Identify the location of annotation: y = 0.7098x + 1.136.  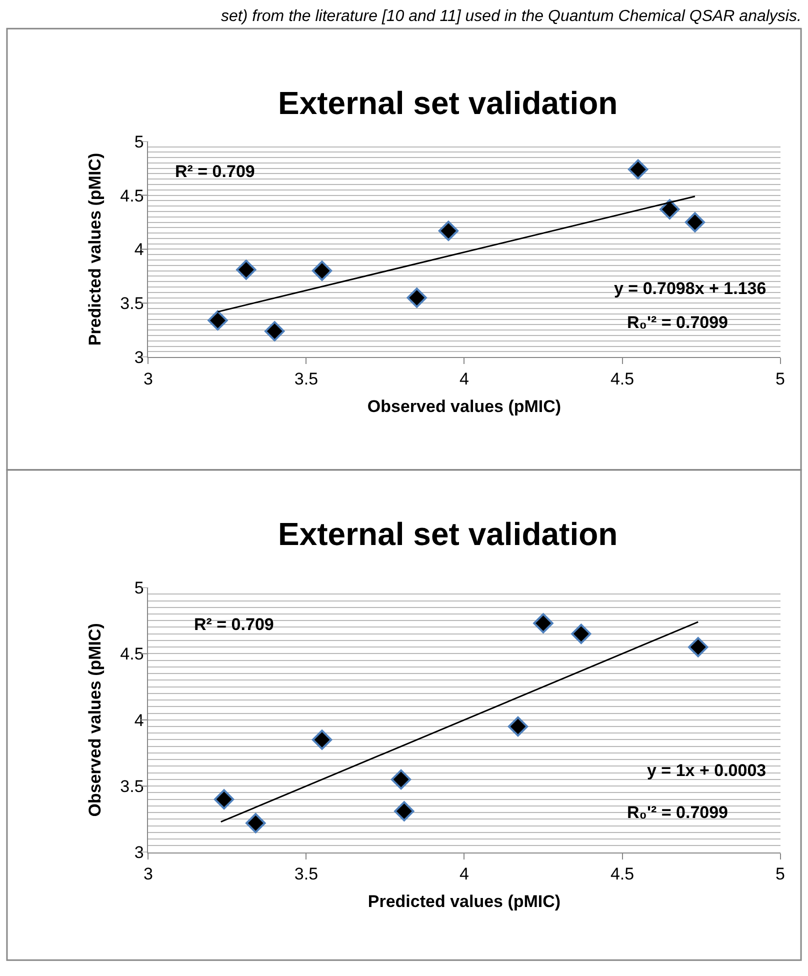
(690, 288).